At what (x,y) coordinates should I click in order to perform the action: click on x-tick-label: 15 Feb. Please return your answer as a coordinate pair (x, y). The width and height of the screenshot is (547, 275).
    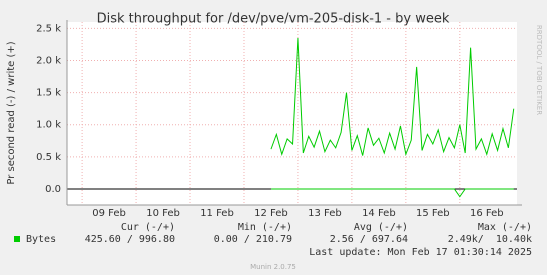
    Looking at the image, I should click on (433, 213).